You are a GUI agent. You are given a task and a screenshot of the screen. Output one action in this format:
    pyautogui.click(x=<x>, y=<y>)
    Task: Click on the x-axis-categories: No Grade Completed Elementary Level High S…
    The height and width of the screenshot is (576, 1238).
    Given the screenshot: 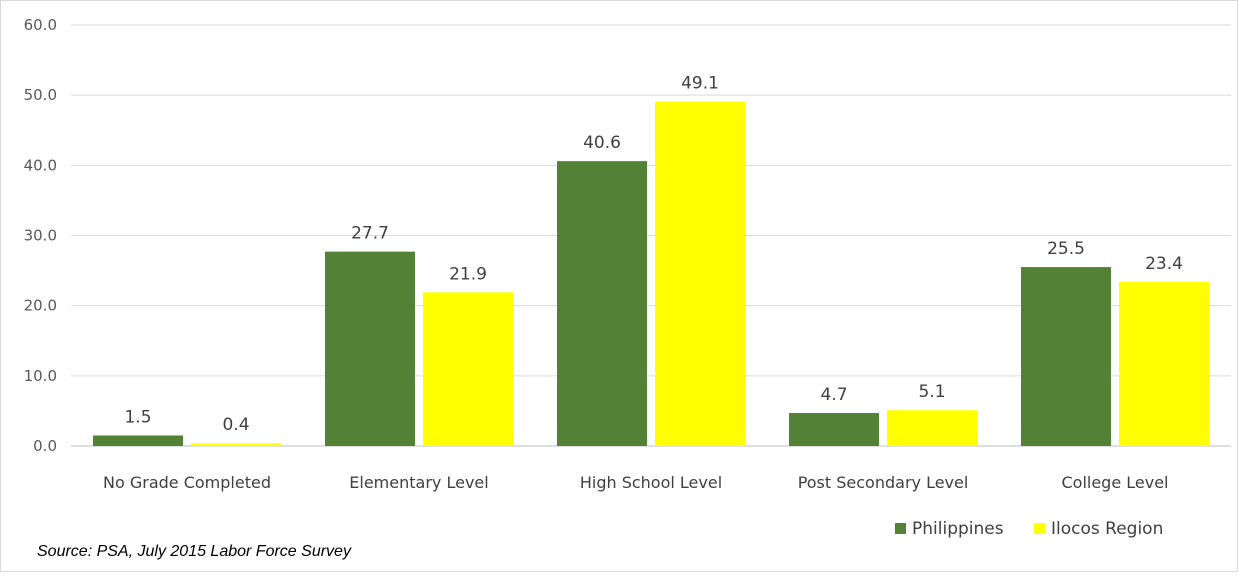 What is the action you would take?
    pyautogui.click(x=636, y=482)
    